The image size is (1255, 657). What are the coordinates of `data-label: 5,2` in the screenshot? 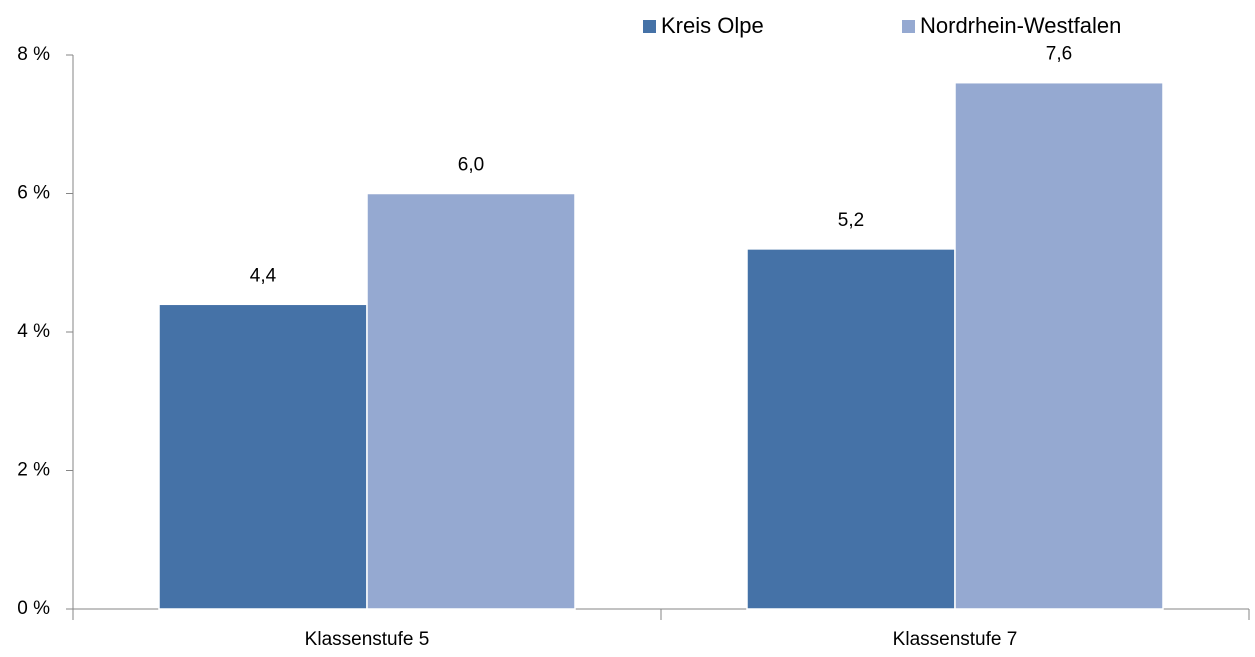 It's located at (851, 220).